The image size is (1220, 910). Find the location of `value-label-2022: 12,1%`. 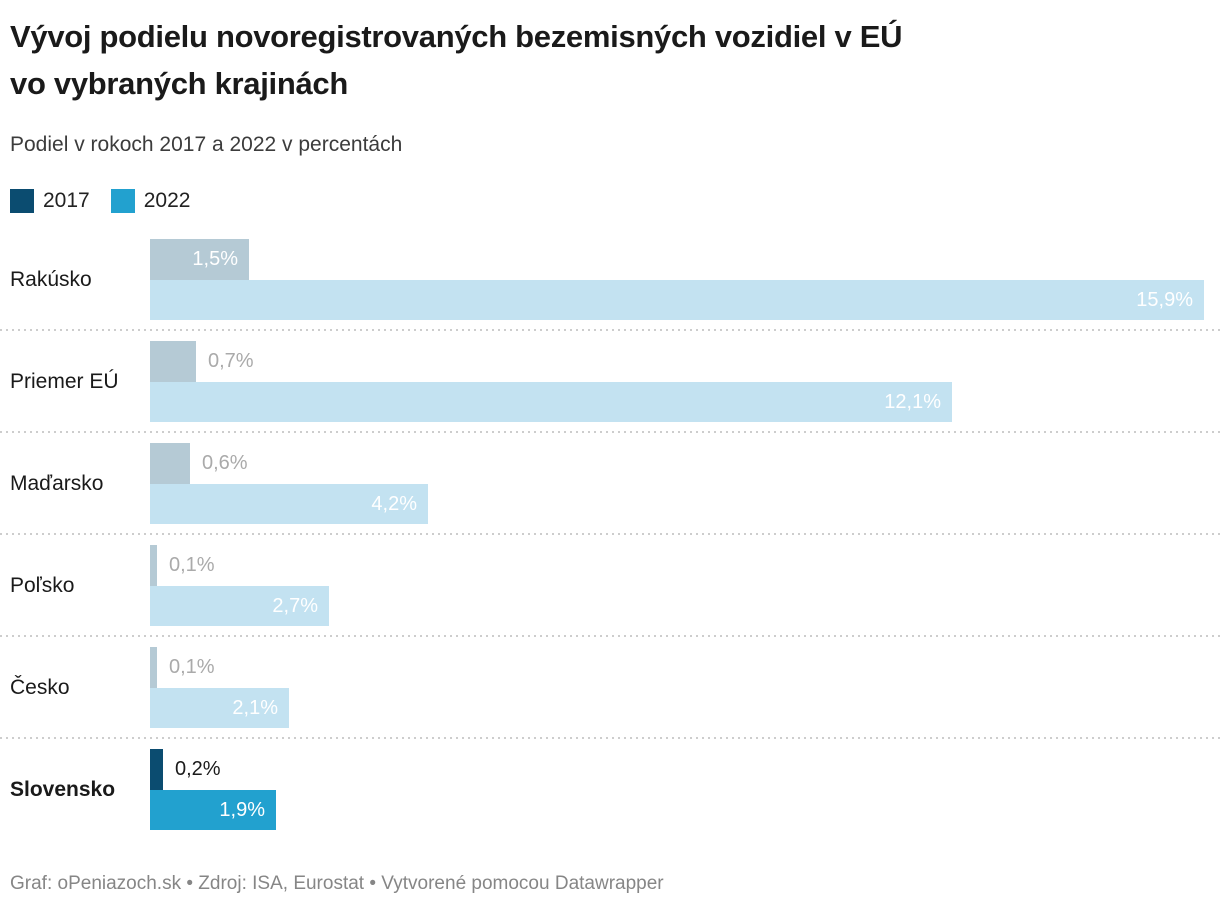

value-label-2022: 12,1% is located at coordinates (912, 402).